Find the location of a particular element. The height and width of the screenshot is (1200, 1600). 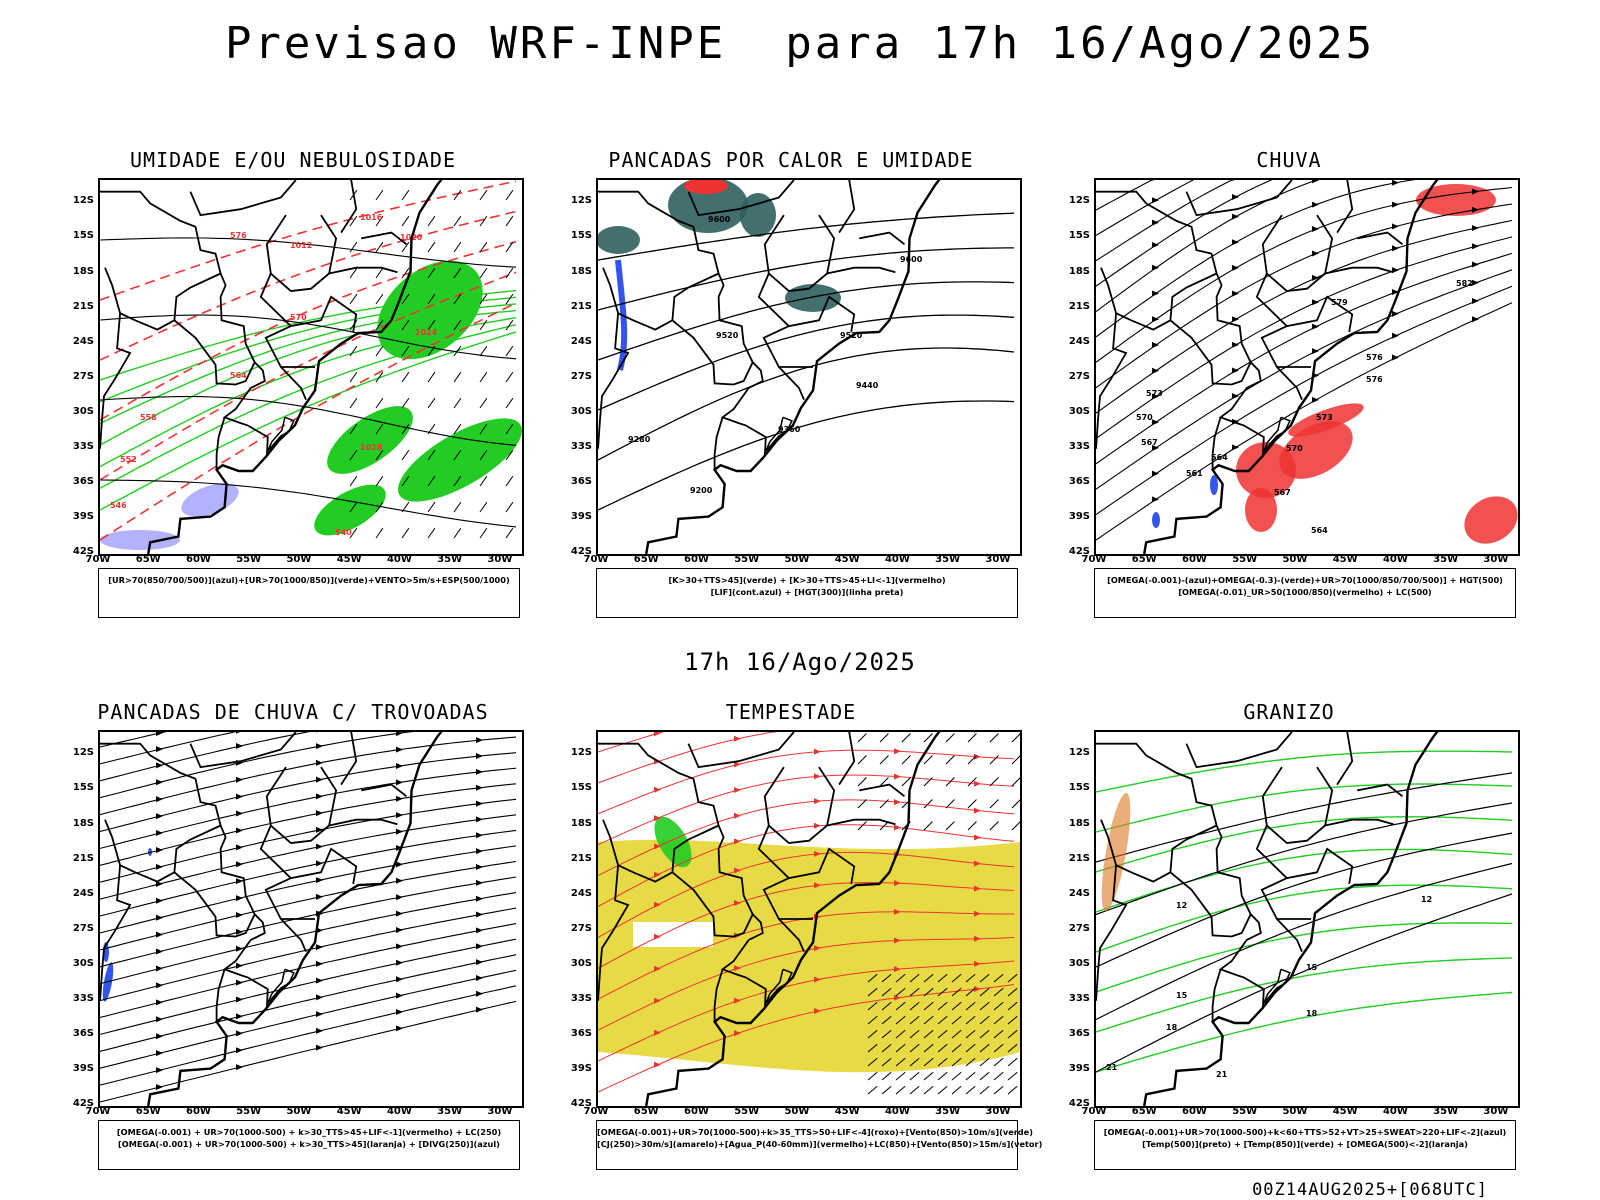

contour-label-7: 561 is located at coordinates (1194, 473).